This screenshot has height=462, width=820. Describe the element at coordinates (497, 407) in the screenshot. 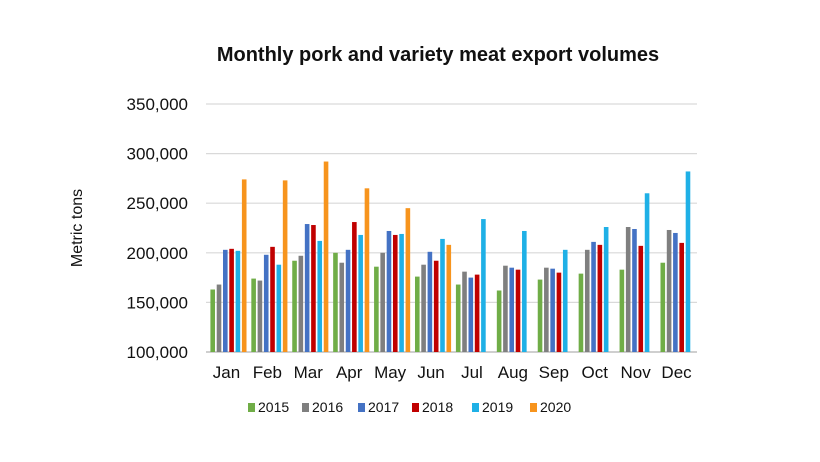

I see `legend-label-2019: 2019` at that location.